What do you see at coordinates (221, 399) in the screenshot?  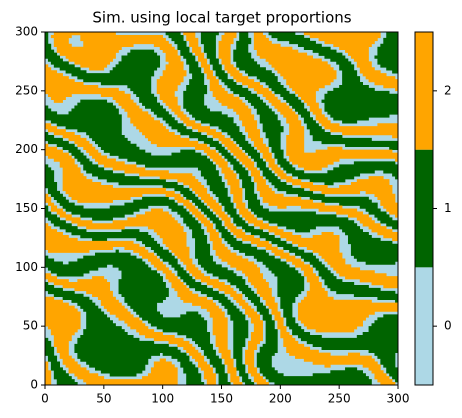 I see `x-tick-label: 150` at bounding box center [221, 399].